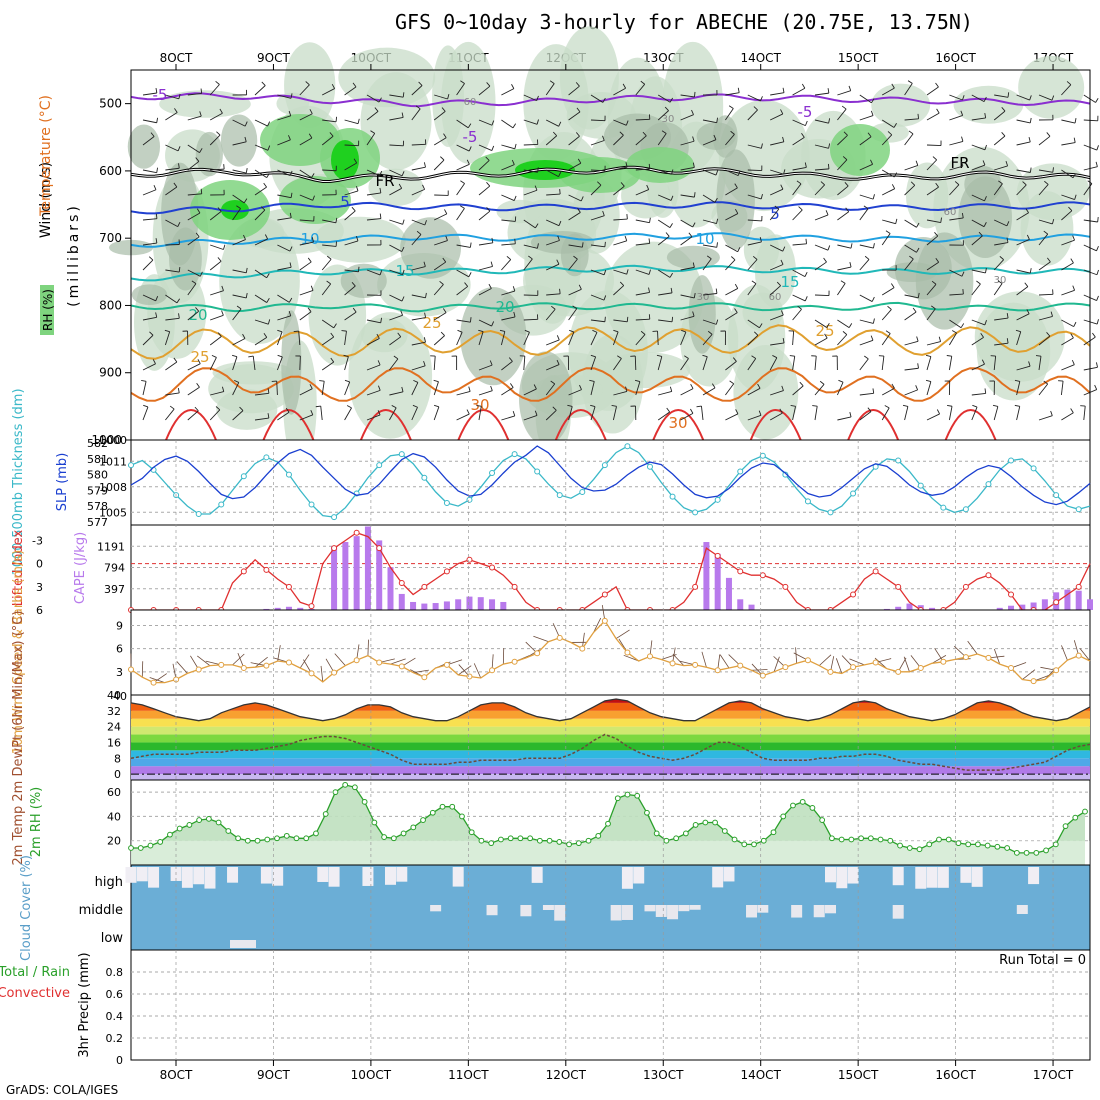 Image resolution: width=1100 pixels, height=1100 pixels. What do you see at coordinates (1056, 670) in the screenshot?
I see `wind10-point` at bounding box center [1056, 670].